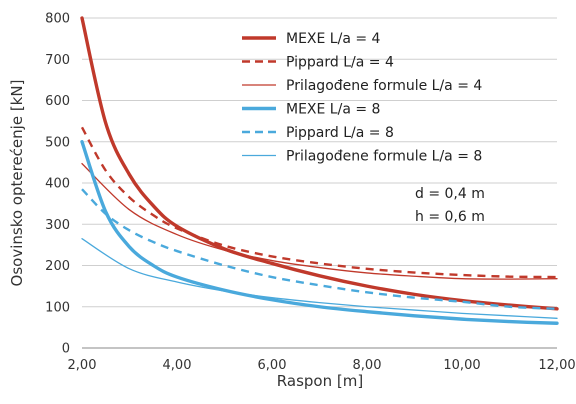 Image resolution: width=576 pixels, height=404 pixels. I want to click on annotation-h: h = 0,6 m, so click(450, 217).